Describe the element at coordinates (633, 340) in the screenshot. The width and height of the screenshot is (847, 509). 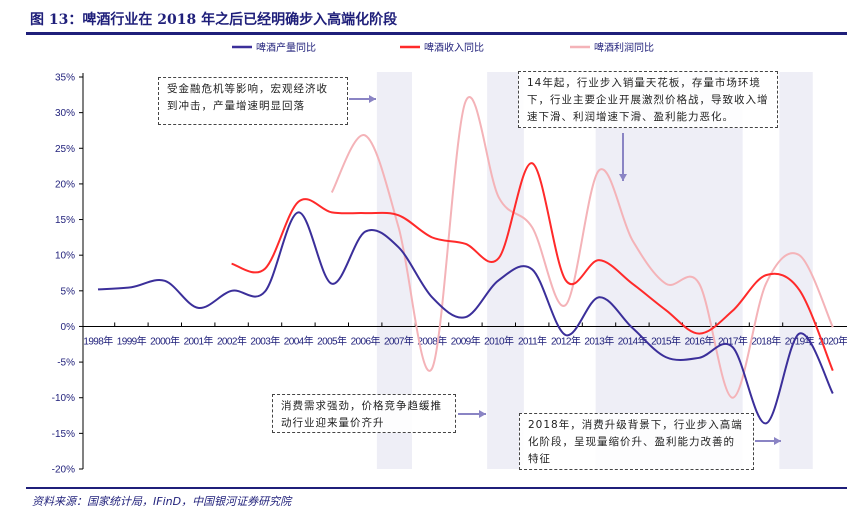
I see `x-tick-label: 2014年` at that location.